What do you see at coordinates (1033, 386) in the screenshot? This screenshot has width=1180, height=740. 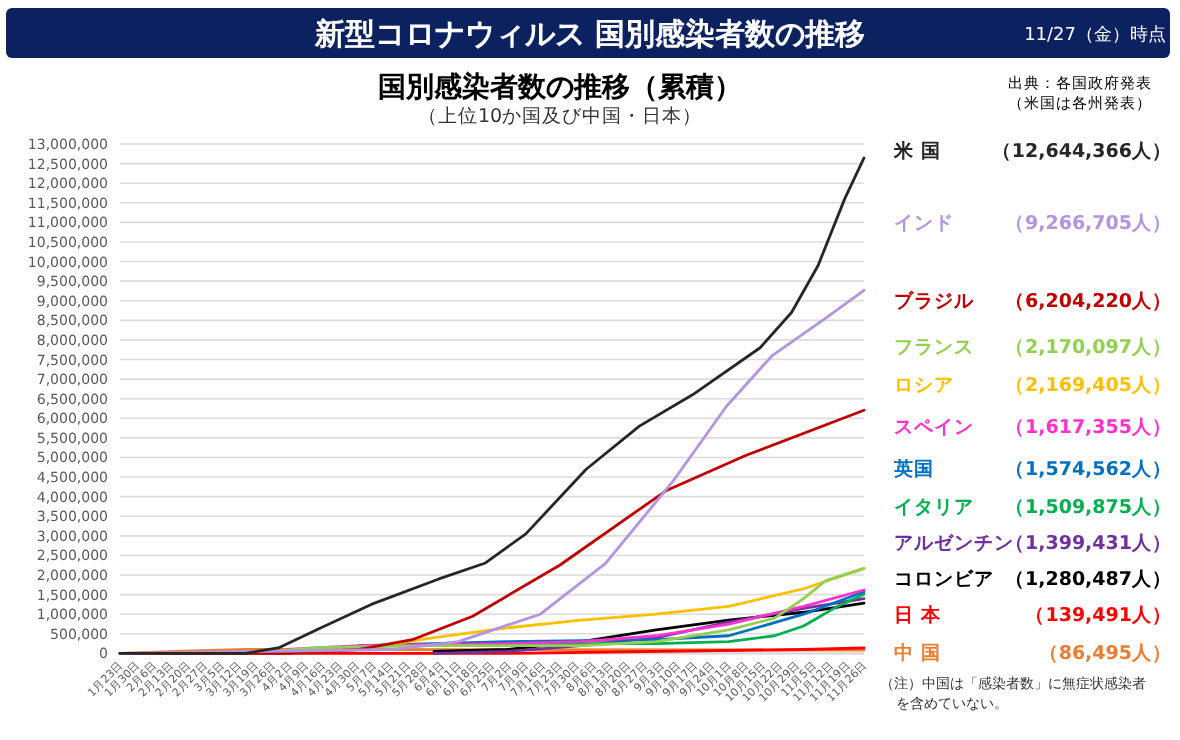 I see `text: ロシア （2,169,405人）` at bounding box center [1033, 386].